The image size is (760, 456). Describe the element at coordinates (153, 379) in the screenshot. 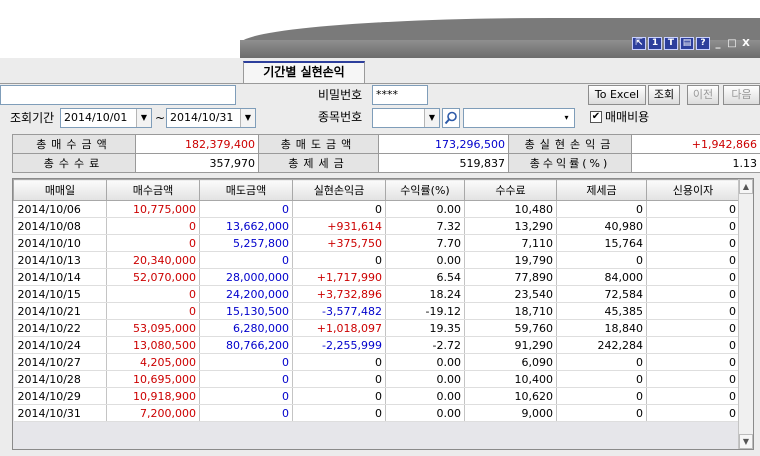

I see `cell-buy-amount: 10,695,000` at that location.